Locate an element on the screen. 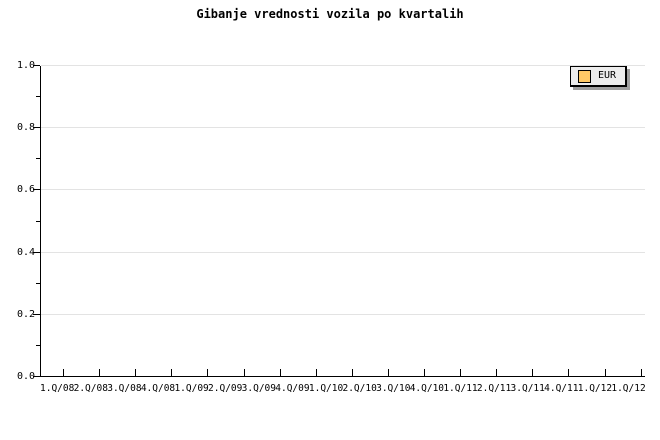 Image resolution: width=660 pixels, height=440 pixels. x-axis-line is located at coordinates (342, 376).